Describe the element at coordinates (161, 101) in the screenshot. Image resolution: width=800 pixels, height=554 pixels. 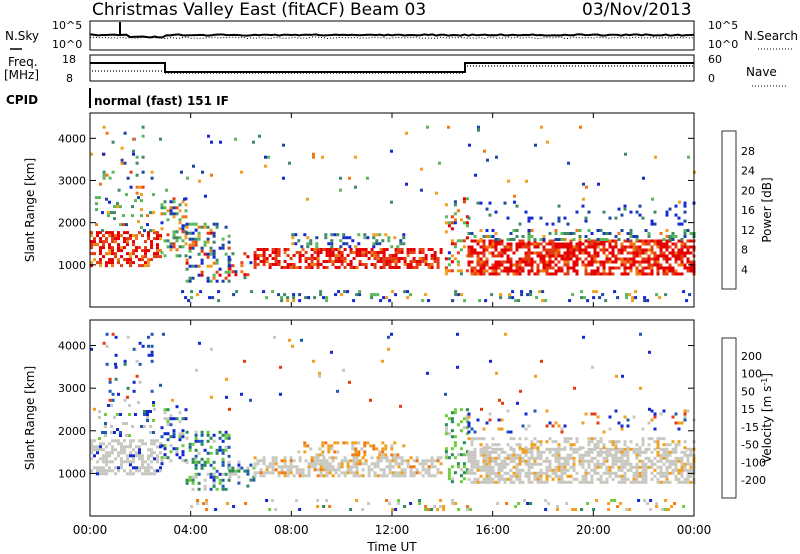
I see `cpid-value: normal (fast) 151 IF` at that location.